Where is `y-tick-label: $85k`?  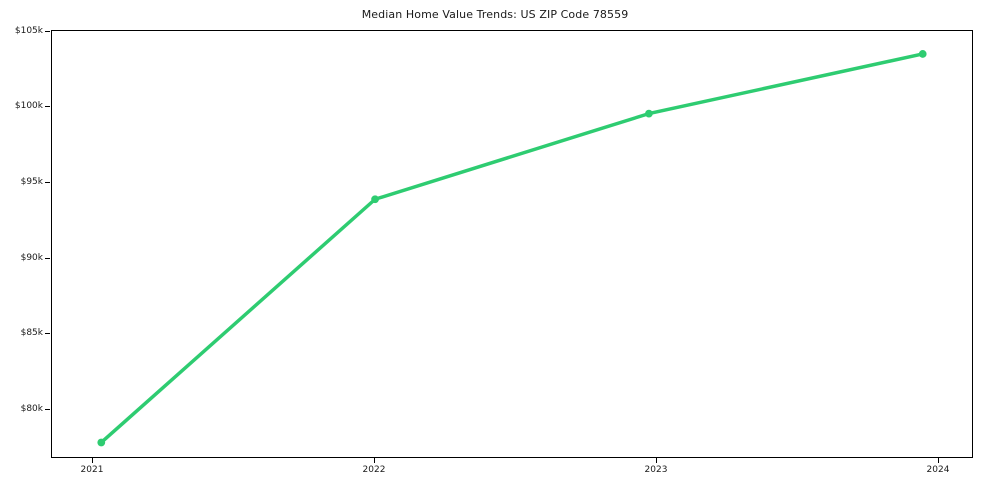
y-tick-label: $85k is located at coordinates (31, 333).